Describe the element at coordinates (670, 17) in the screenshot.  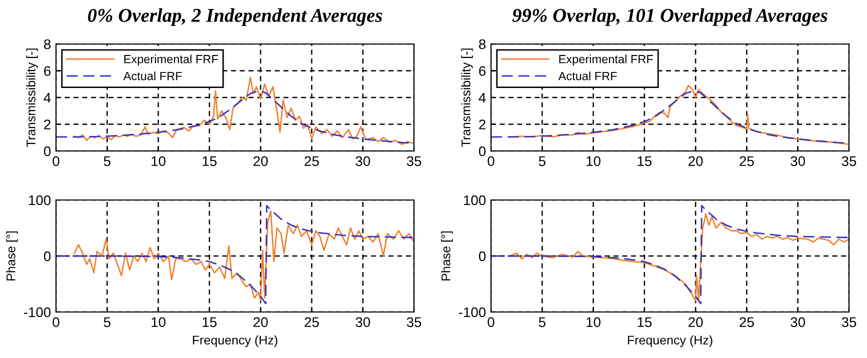
I see `chart-title: 99% Overlap, 101 Overlapped Averages` at that location.